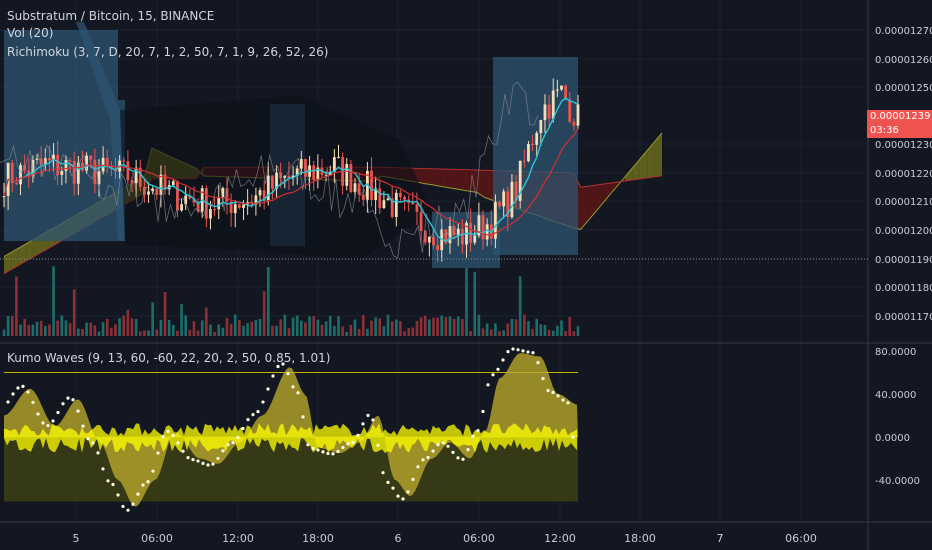 This screenshot has width=932, height=550. What do you see at coordinates (895, 395) in the screenshot?
I see `osc-tick-label: 40.0000` at bounding box center [895, 395].